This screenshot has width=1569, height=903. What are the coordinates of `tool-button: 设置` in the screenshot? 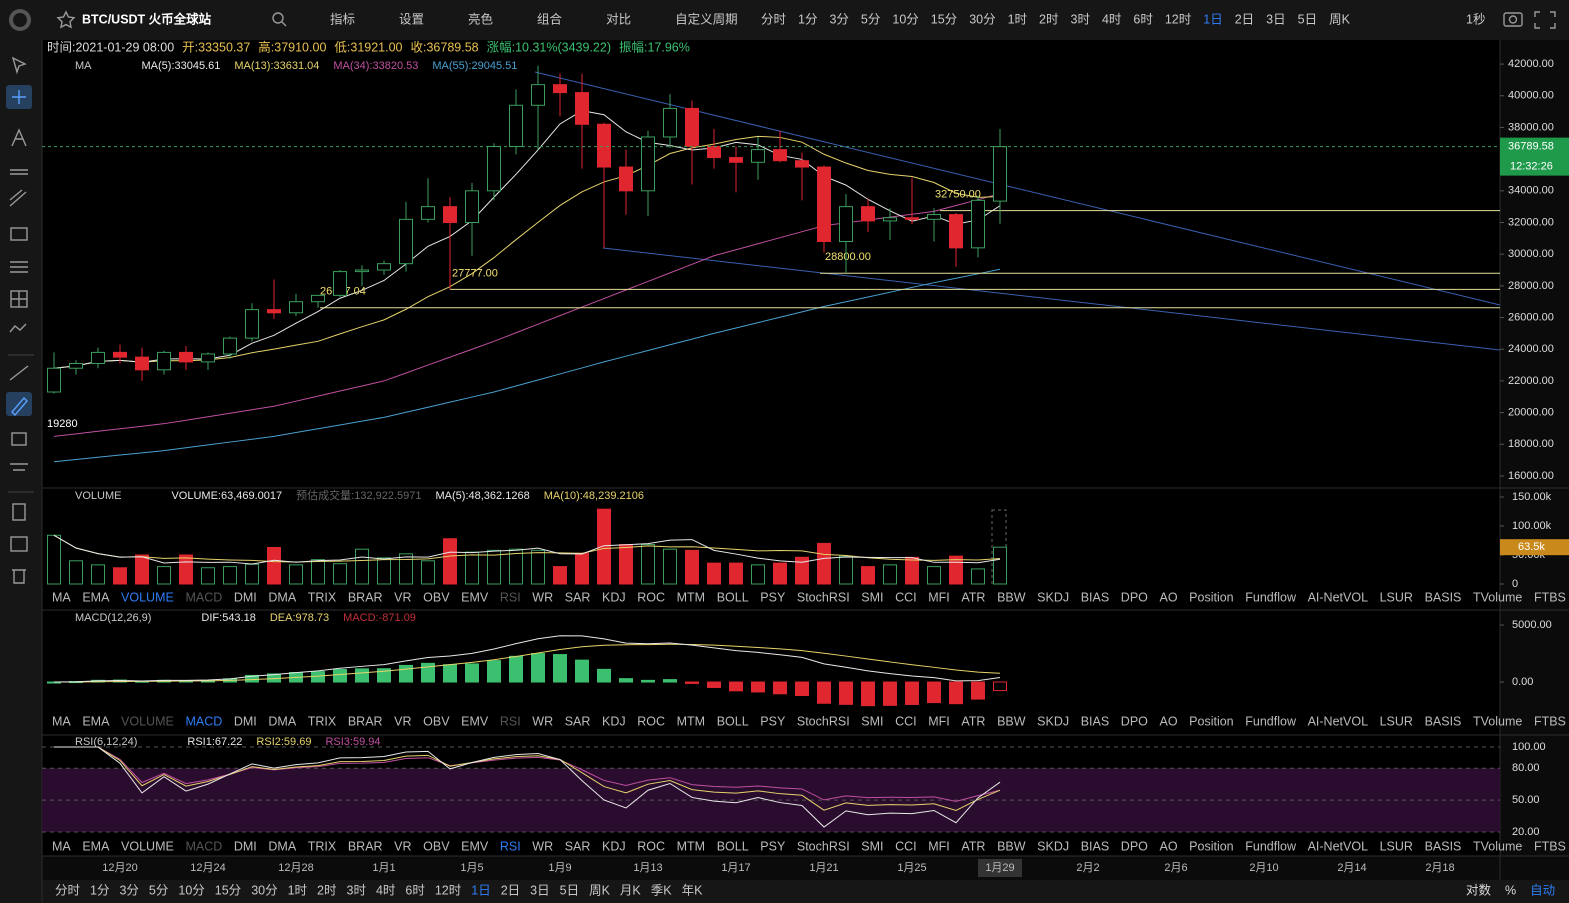 It's located at (411, 18).